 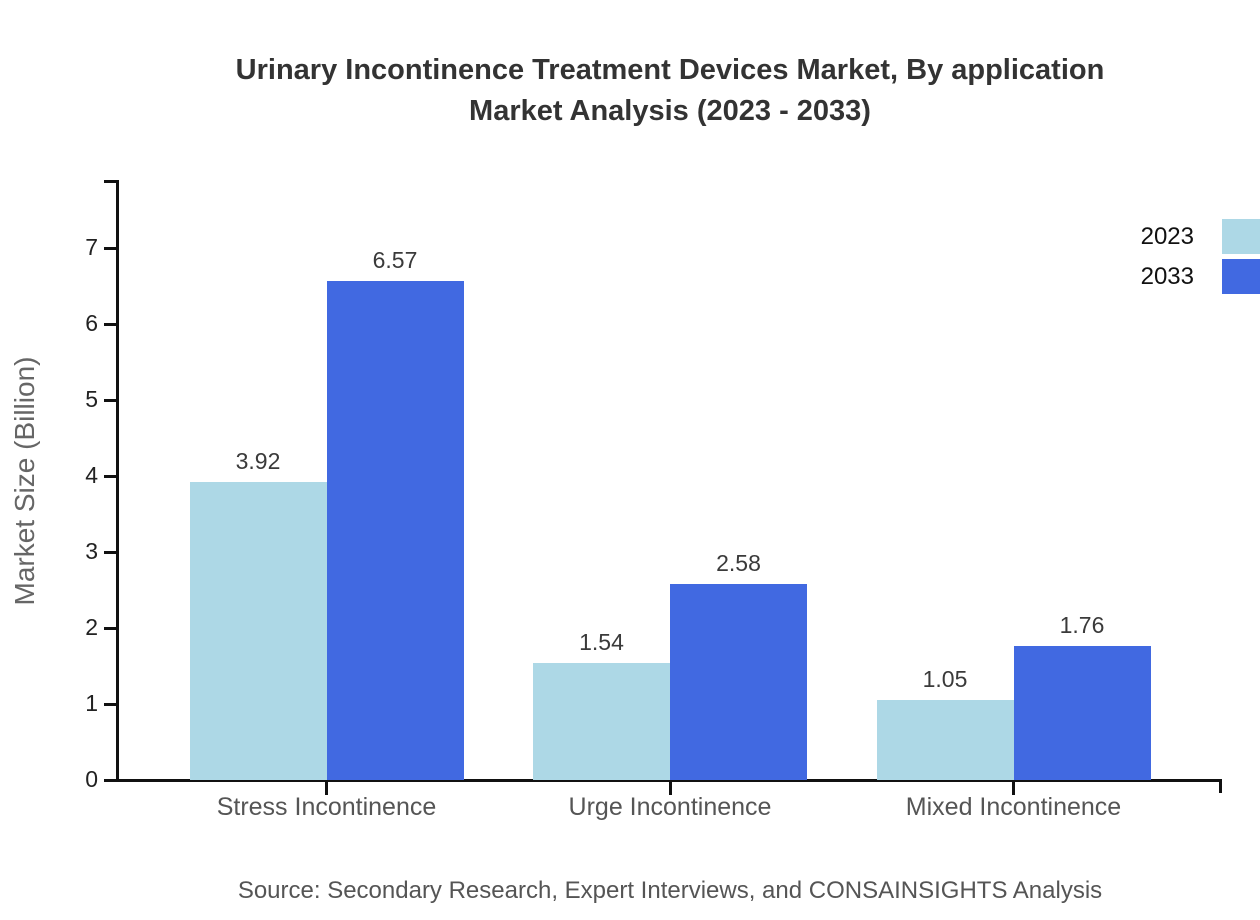 I want to click on x-axis-end-cap, so click(x=1220, y=786).